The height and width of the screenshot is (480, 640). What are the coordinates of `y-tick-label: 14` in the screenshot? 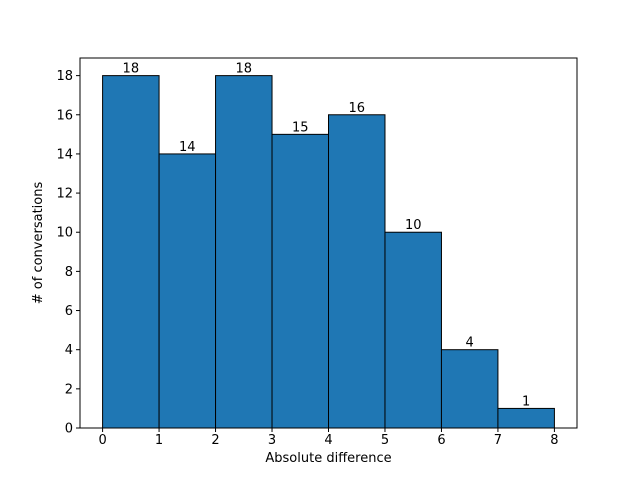 It's located at (64, 154).